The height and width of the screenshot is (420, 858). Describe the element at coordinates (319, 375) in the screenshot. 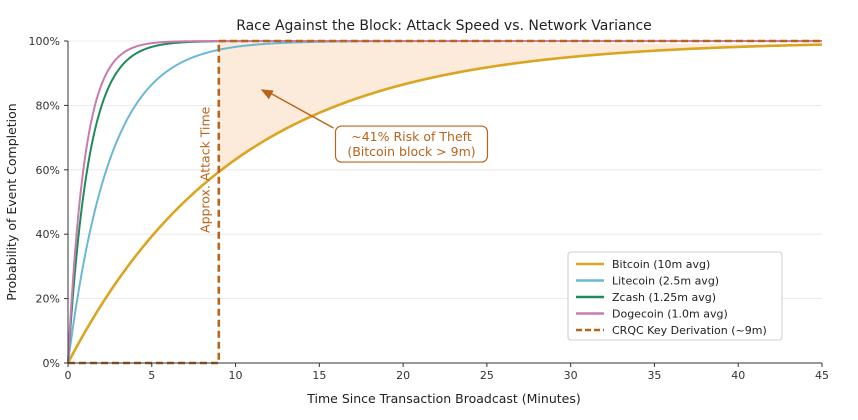

I see `x-tick-label-3: 15` at that location.